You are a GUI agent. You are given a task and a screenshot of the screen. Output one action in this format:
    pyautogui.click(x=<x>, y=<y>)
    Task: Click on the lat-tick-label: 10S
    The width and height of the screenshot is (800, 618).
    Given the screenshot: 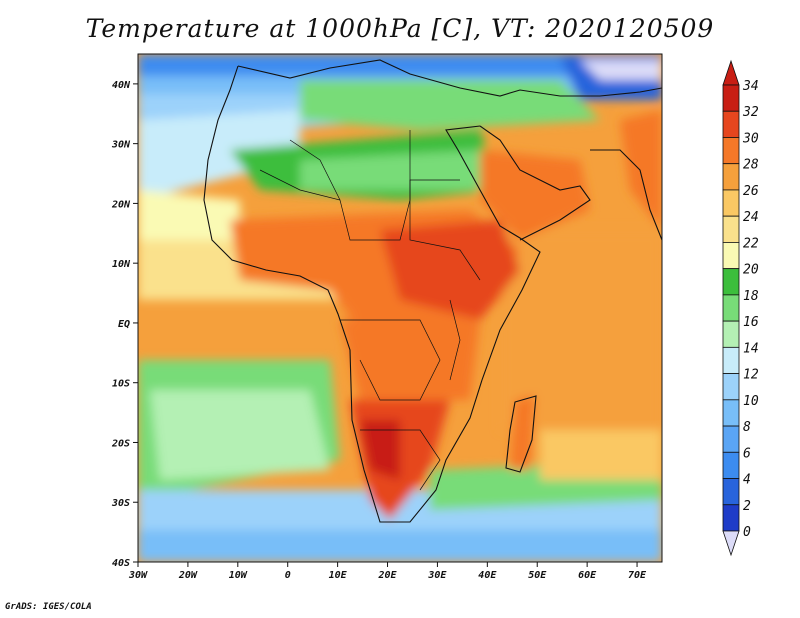 What is the action you would take?
    pyautogui.click(x=121, y=384)
    